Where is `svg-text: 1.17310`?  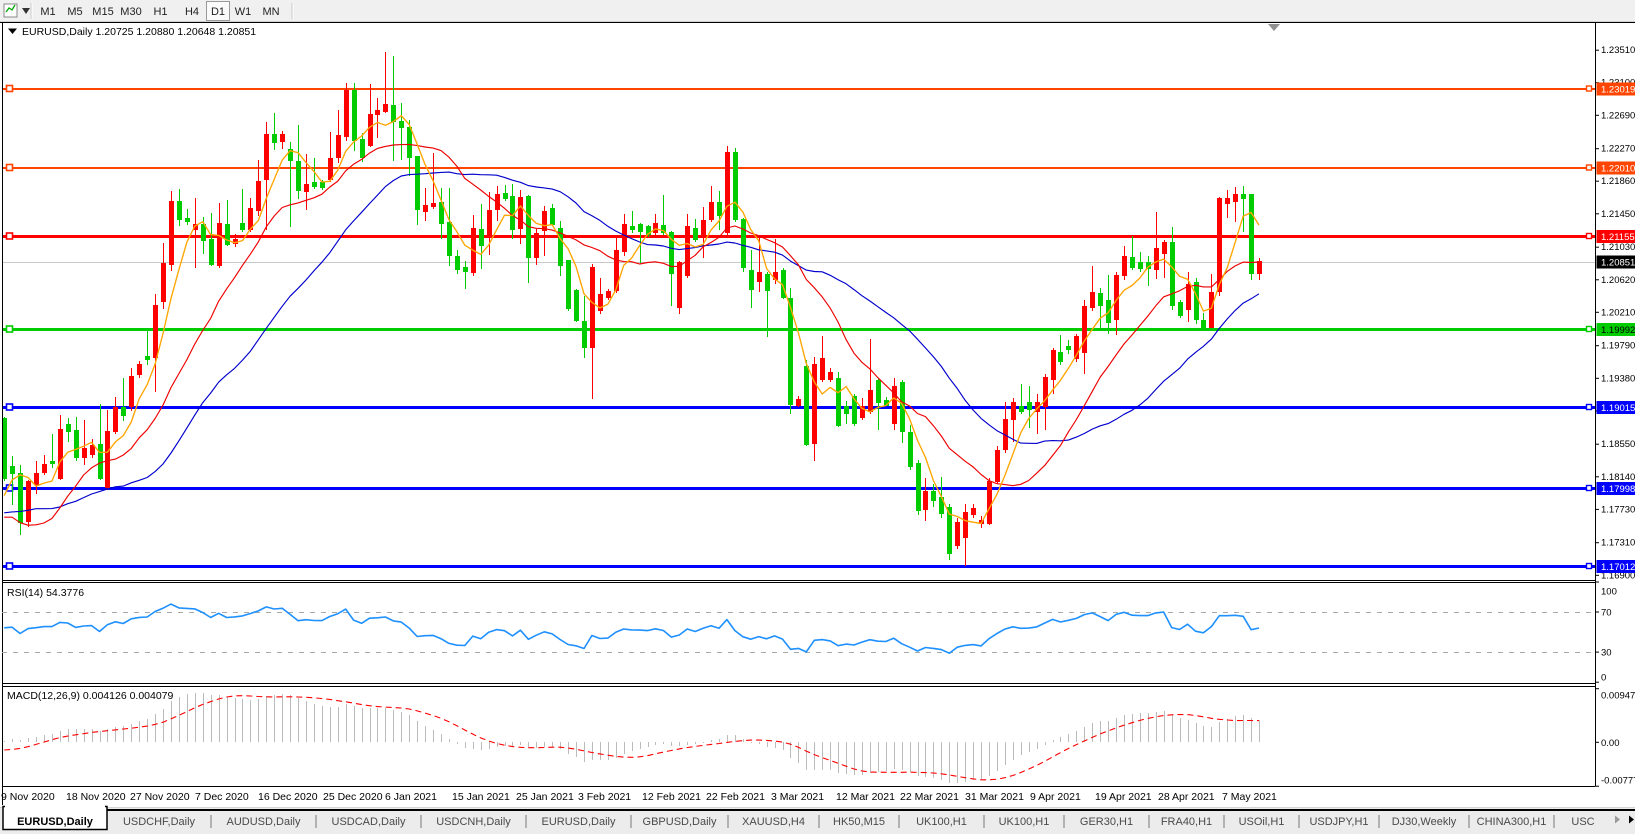 svg-text: 1.17310 is located at coordinates (1618, 543).